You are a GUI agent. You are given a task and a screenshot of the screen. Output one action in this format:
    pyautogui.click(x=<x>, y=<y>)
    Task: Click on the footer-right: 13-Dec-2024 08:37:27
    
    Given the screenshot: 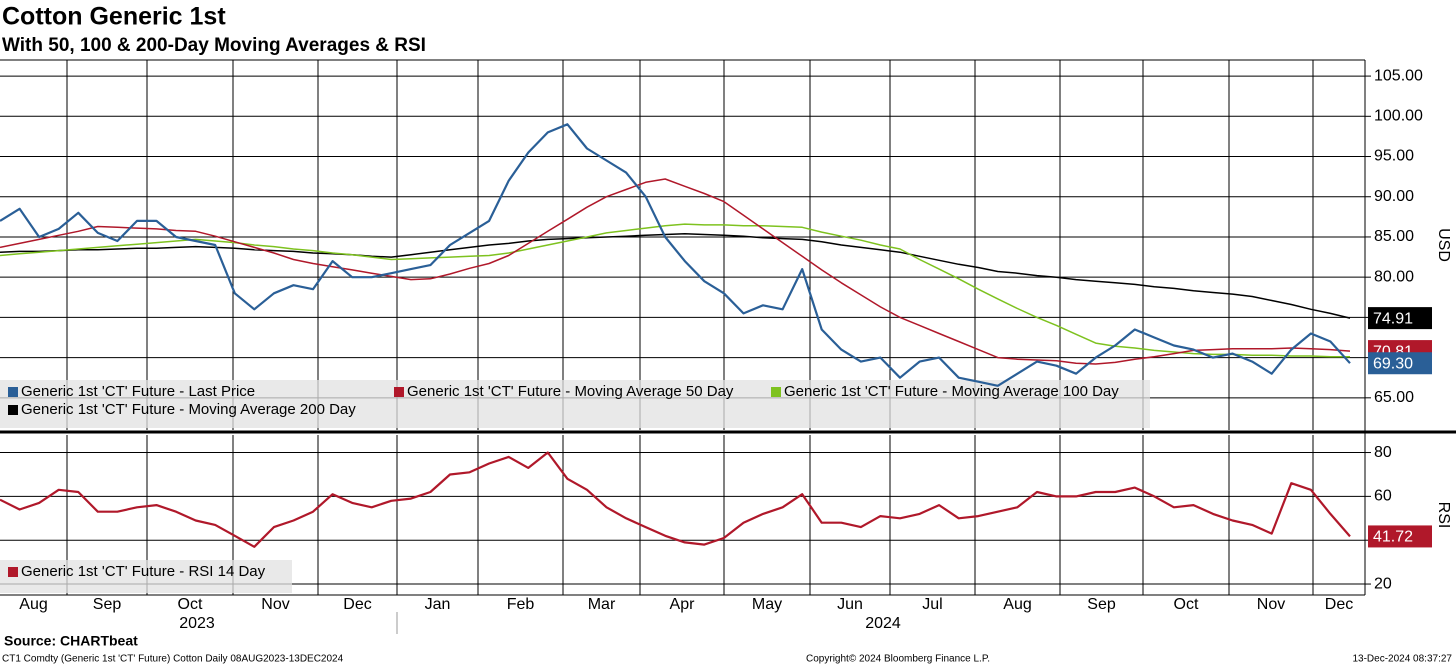 What is the action you would take?
    pyautogui.click(x=1402, y=659)
    